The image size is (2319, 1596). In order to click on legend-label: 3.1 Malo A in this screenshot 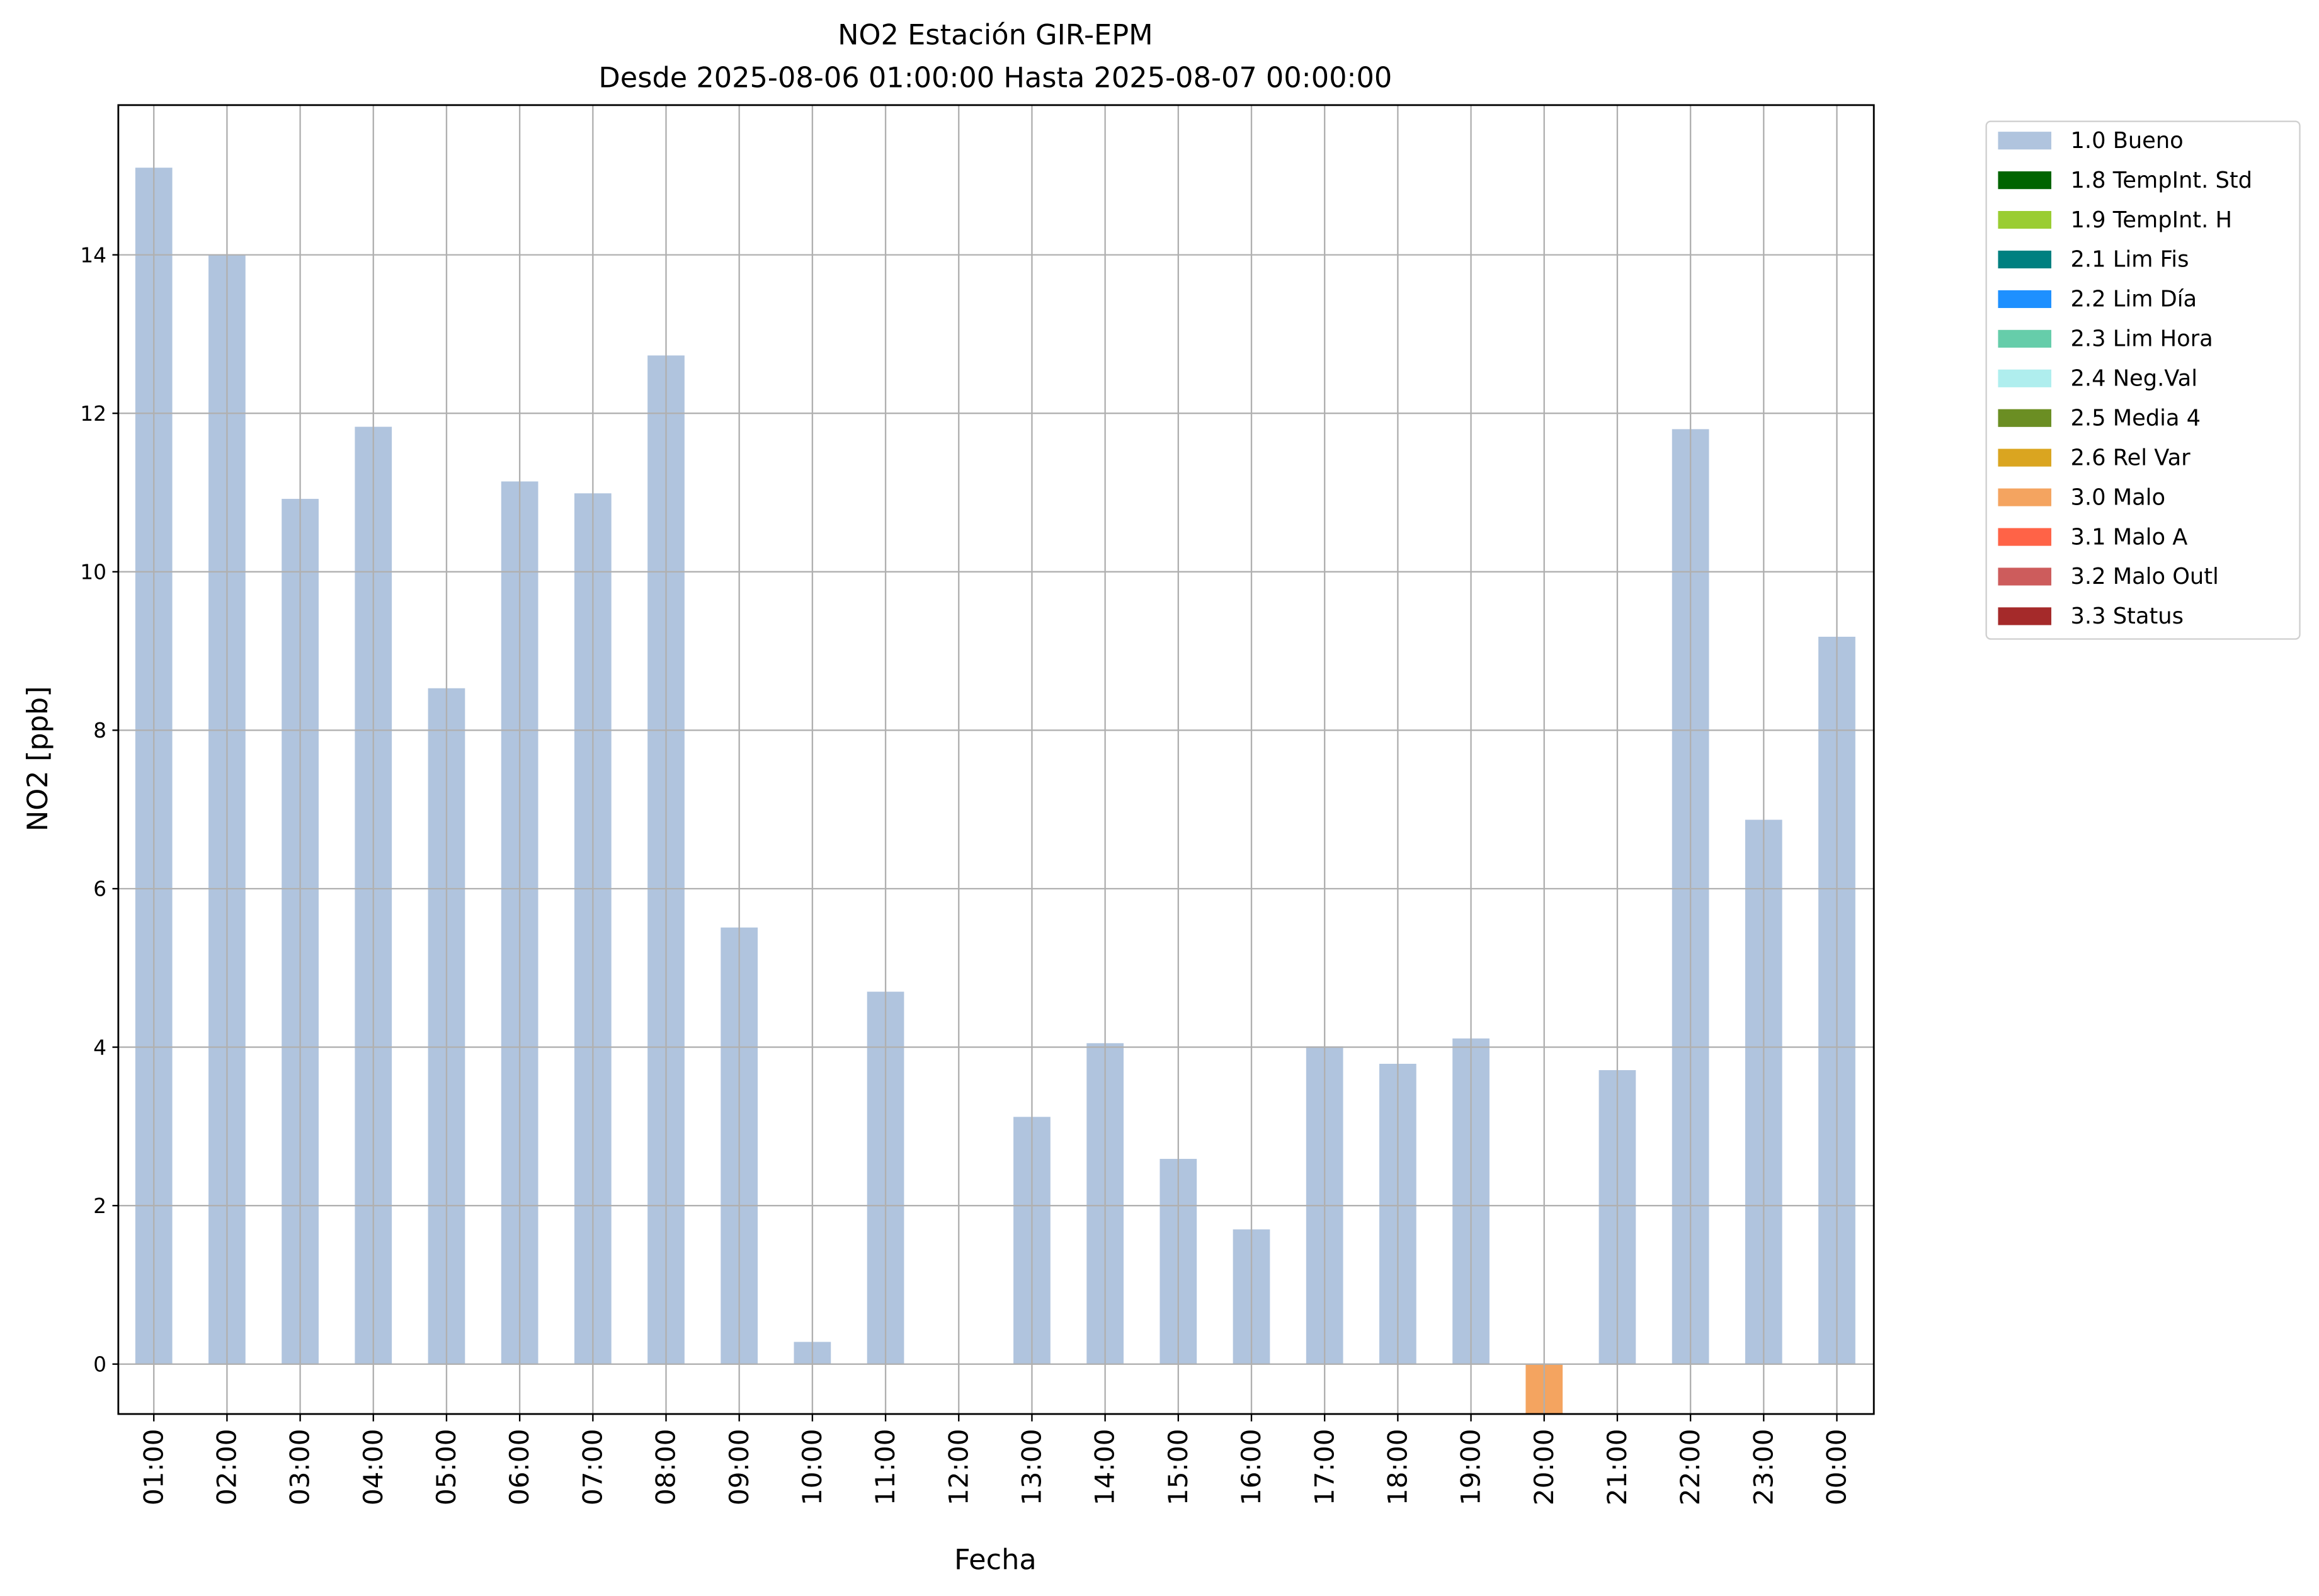, I will do `click(2129, 537)`.